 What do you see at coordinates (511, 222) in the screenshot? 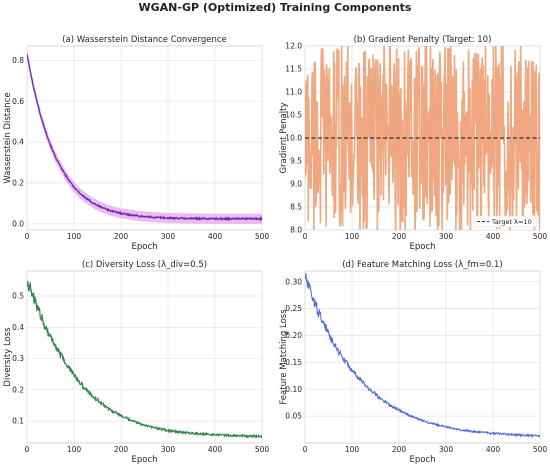
I see `legend-entry: Target λ=10` at bounding box center [511, 222].